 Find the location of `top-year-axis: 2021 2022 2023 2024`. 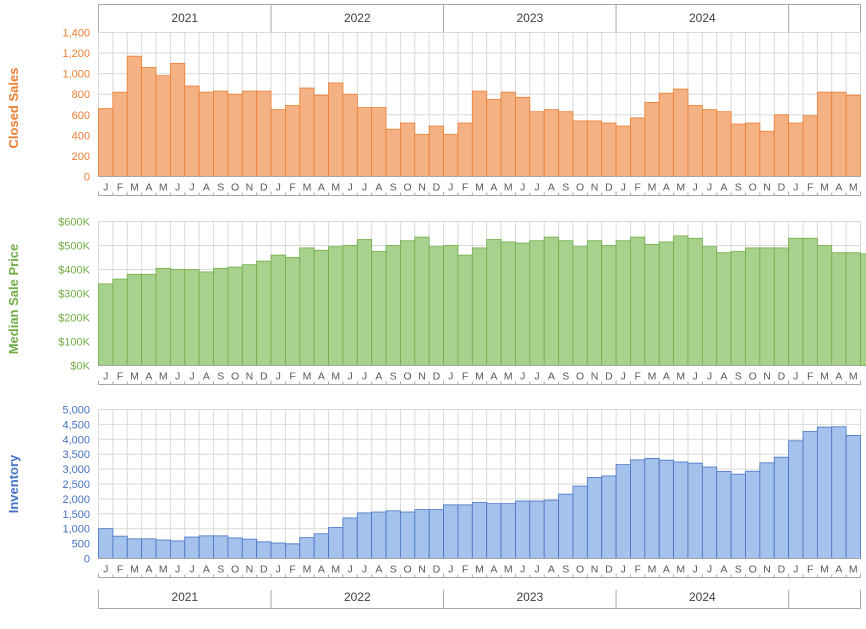

top-year-axis: 2021 2022 2023 2024 is located at coordinates (479, 18).